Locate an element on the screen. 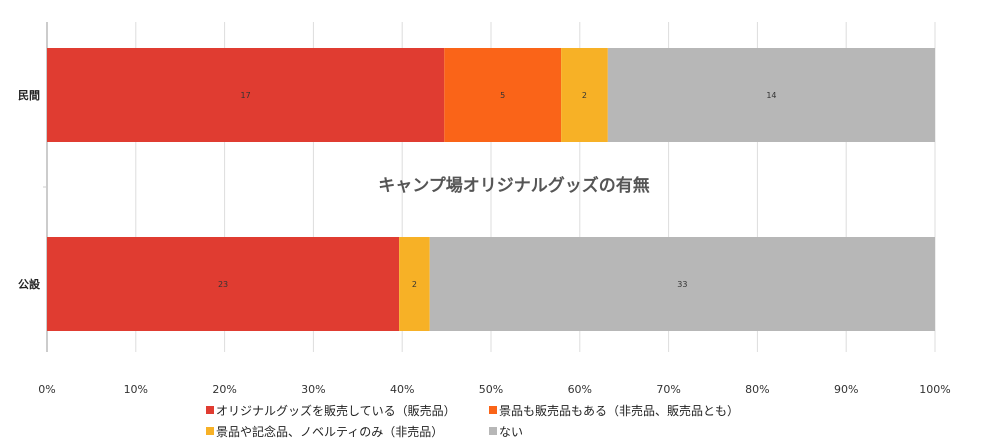 The height and width of the screenshot is (447, 999). x-tick-label: 50% is located at coordinates (491, 389).